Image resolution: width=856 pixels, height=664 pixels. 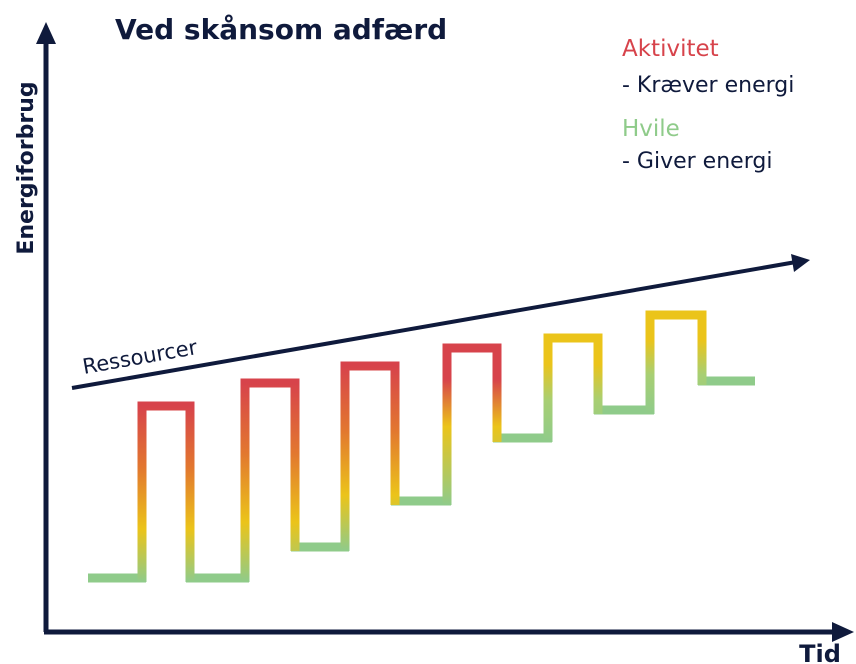 I want to click on x-arrowhead, so click(x=843, y=632).